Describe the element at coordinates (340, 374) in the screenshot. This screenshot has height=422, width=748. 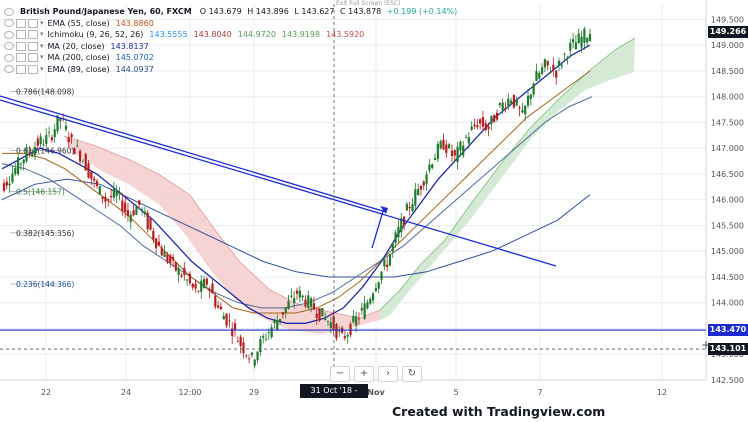
I see `zoom-out-button: −` at that location.